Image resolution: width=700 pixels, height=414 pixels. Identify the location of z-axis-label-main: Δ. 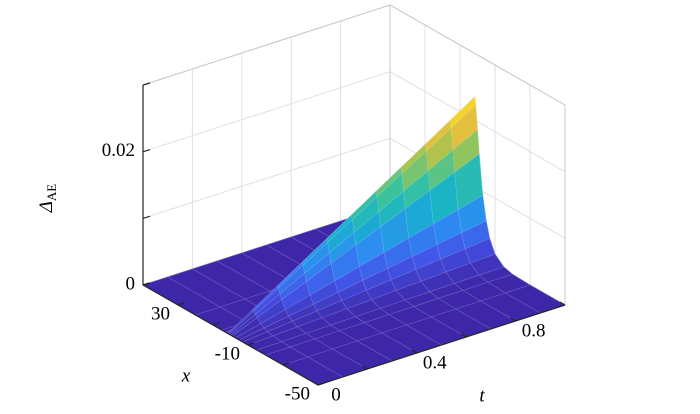
(46, 207).